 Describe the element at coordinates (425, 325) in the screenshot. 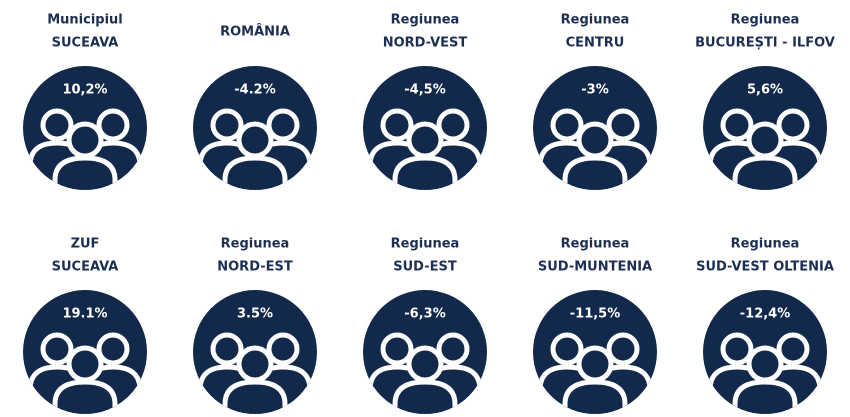

I see `profile-card: Regiunea SUD-EST -6,3%` at that location.